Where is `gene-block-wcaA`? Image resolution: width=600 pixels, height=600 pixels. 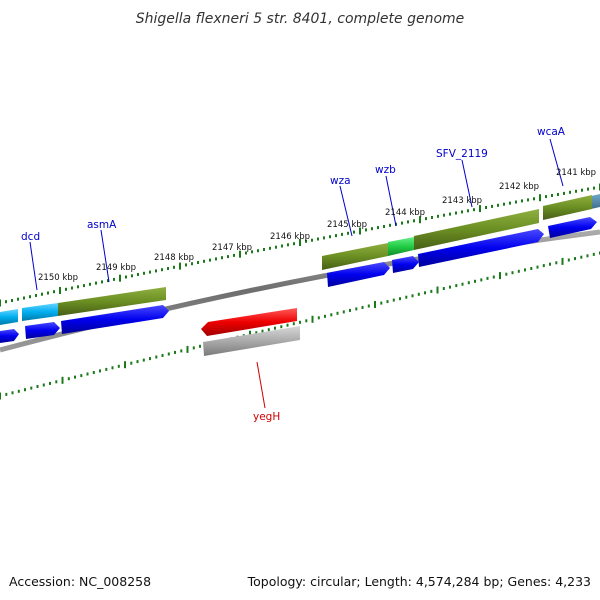
gene-block-wcaA is located at coordinates (595, 201).